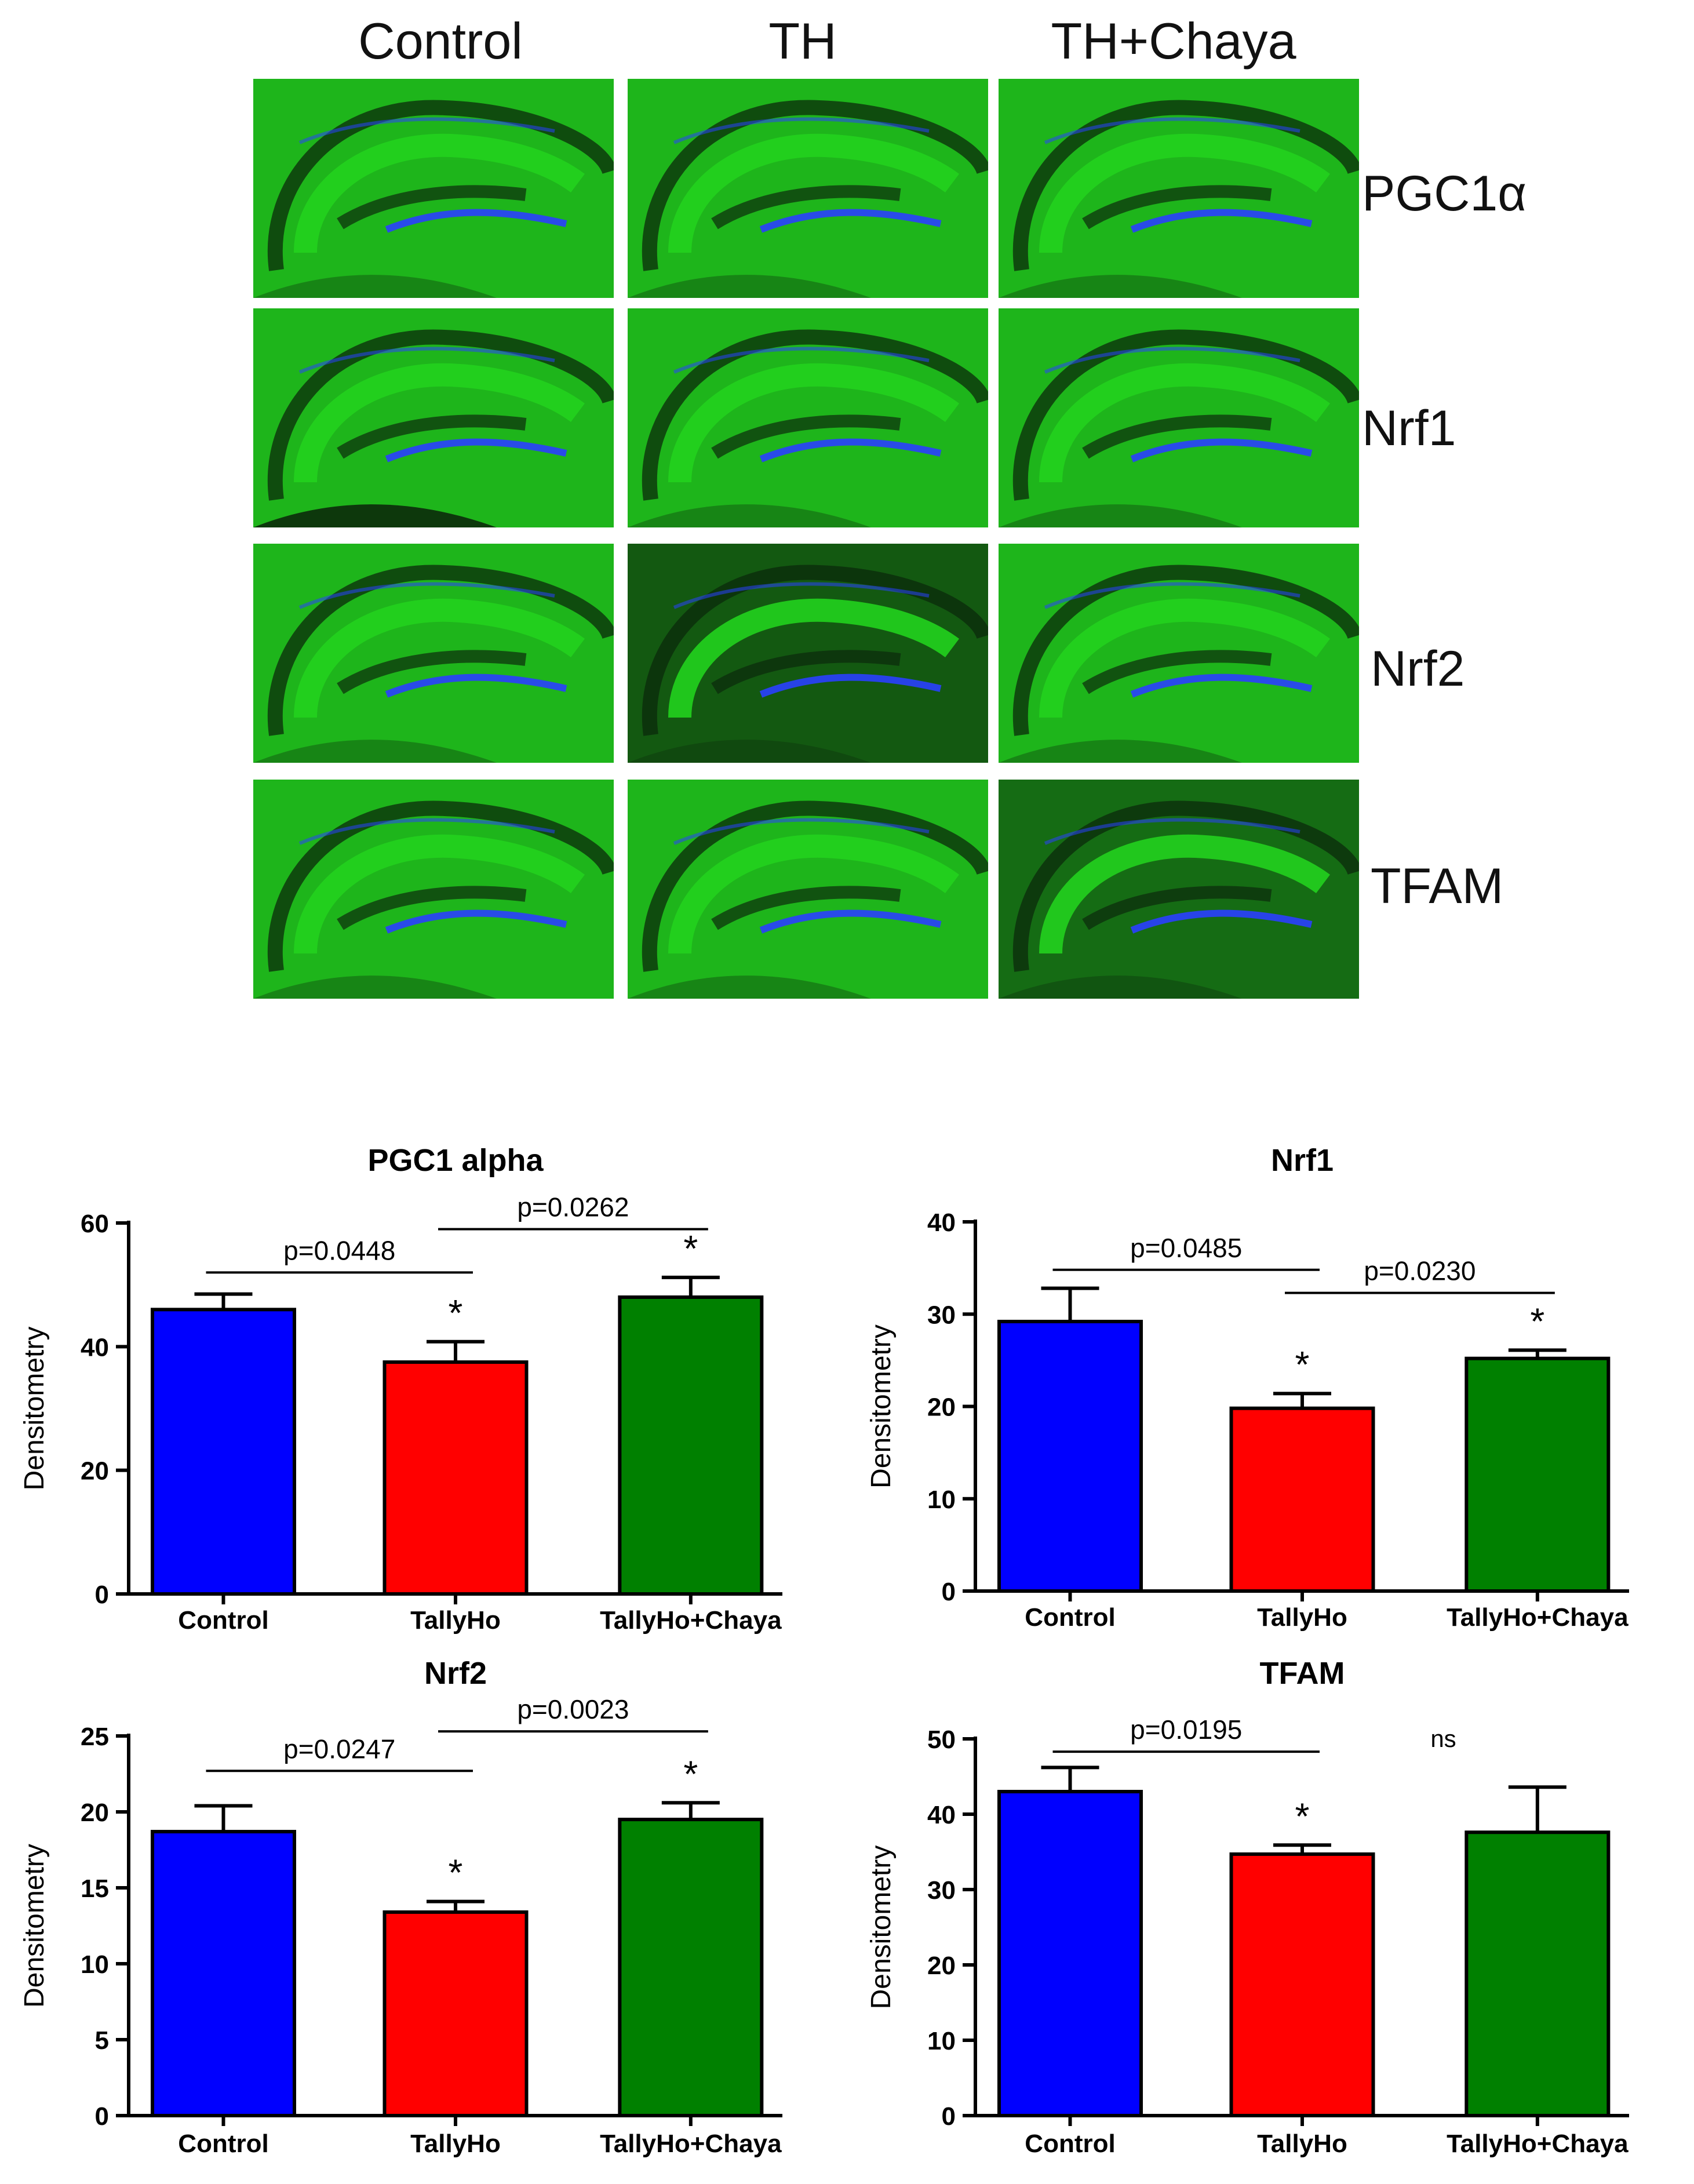 This screenshot has width=1694, height=2184. What do you see at coordinates (1179, 889) in the screenshot?
I see `micrograph-tfam-th-chaya` at bounding box center [1179, 889].